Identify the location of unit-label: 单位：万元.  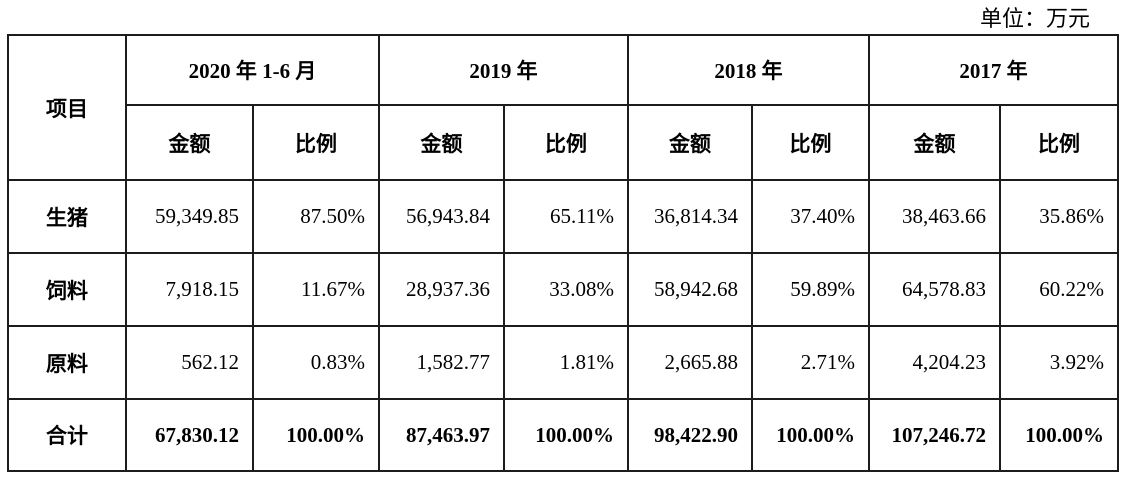
(1034, 18).